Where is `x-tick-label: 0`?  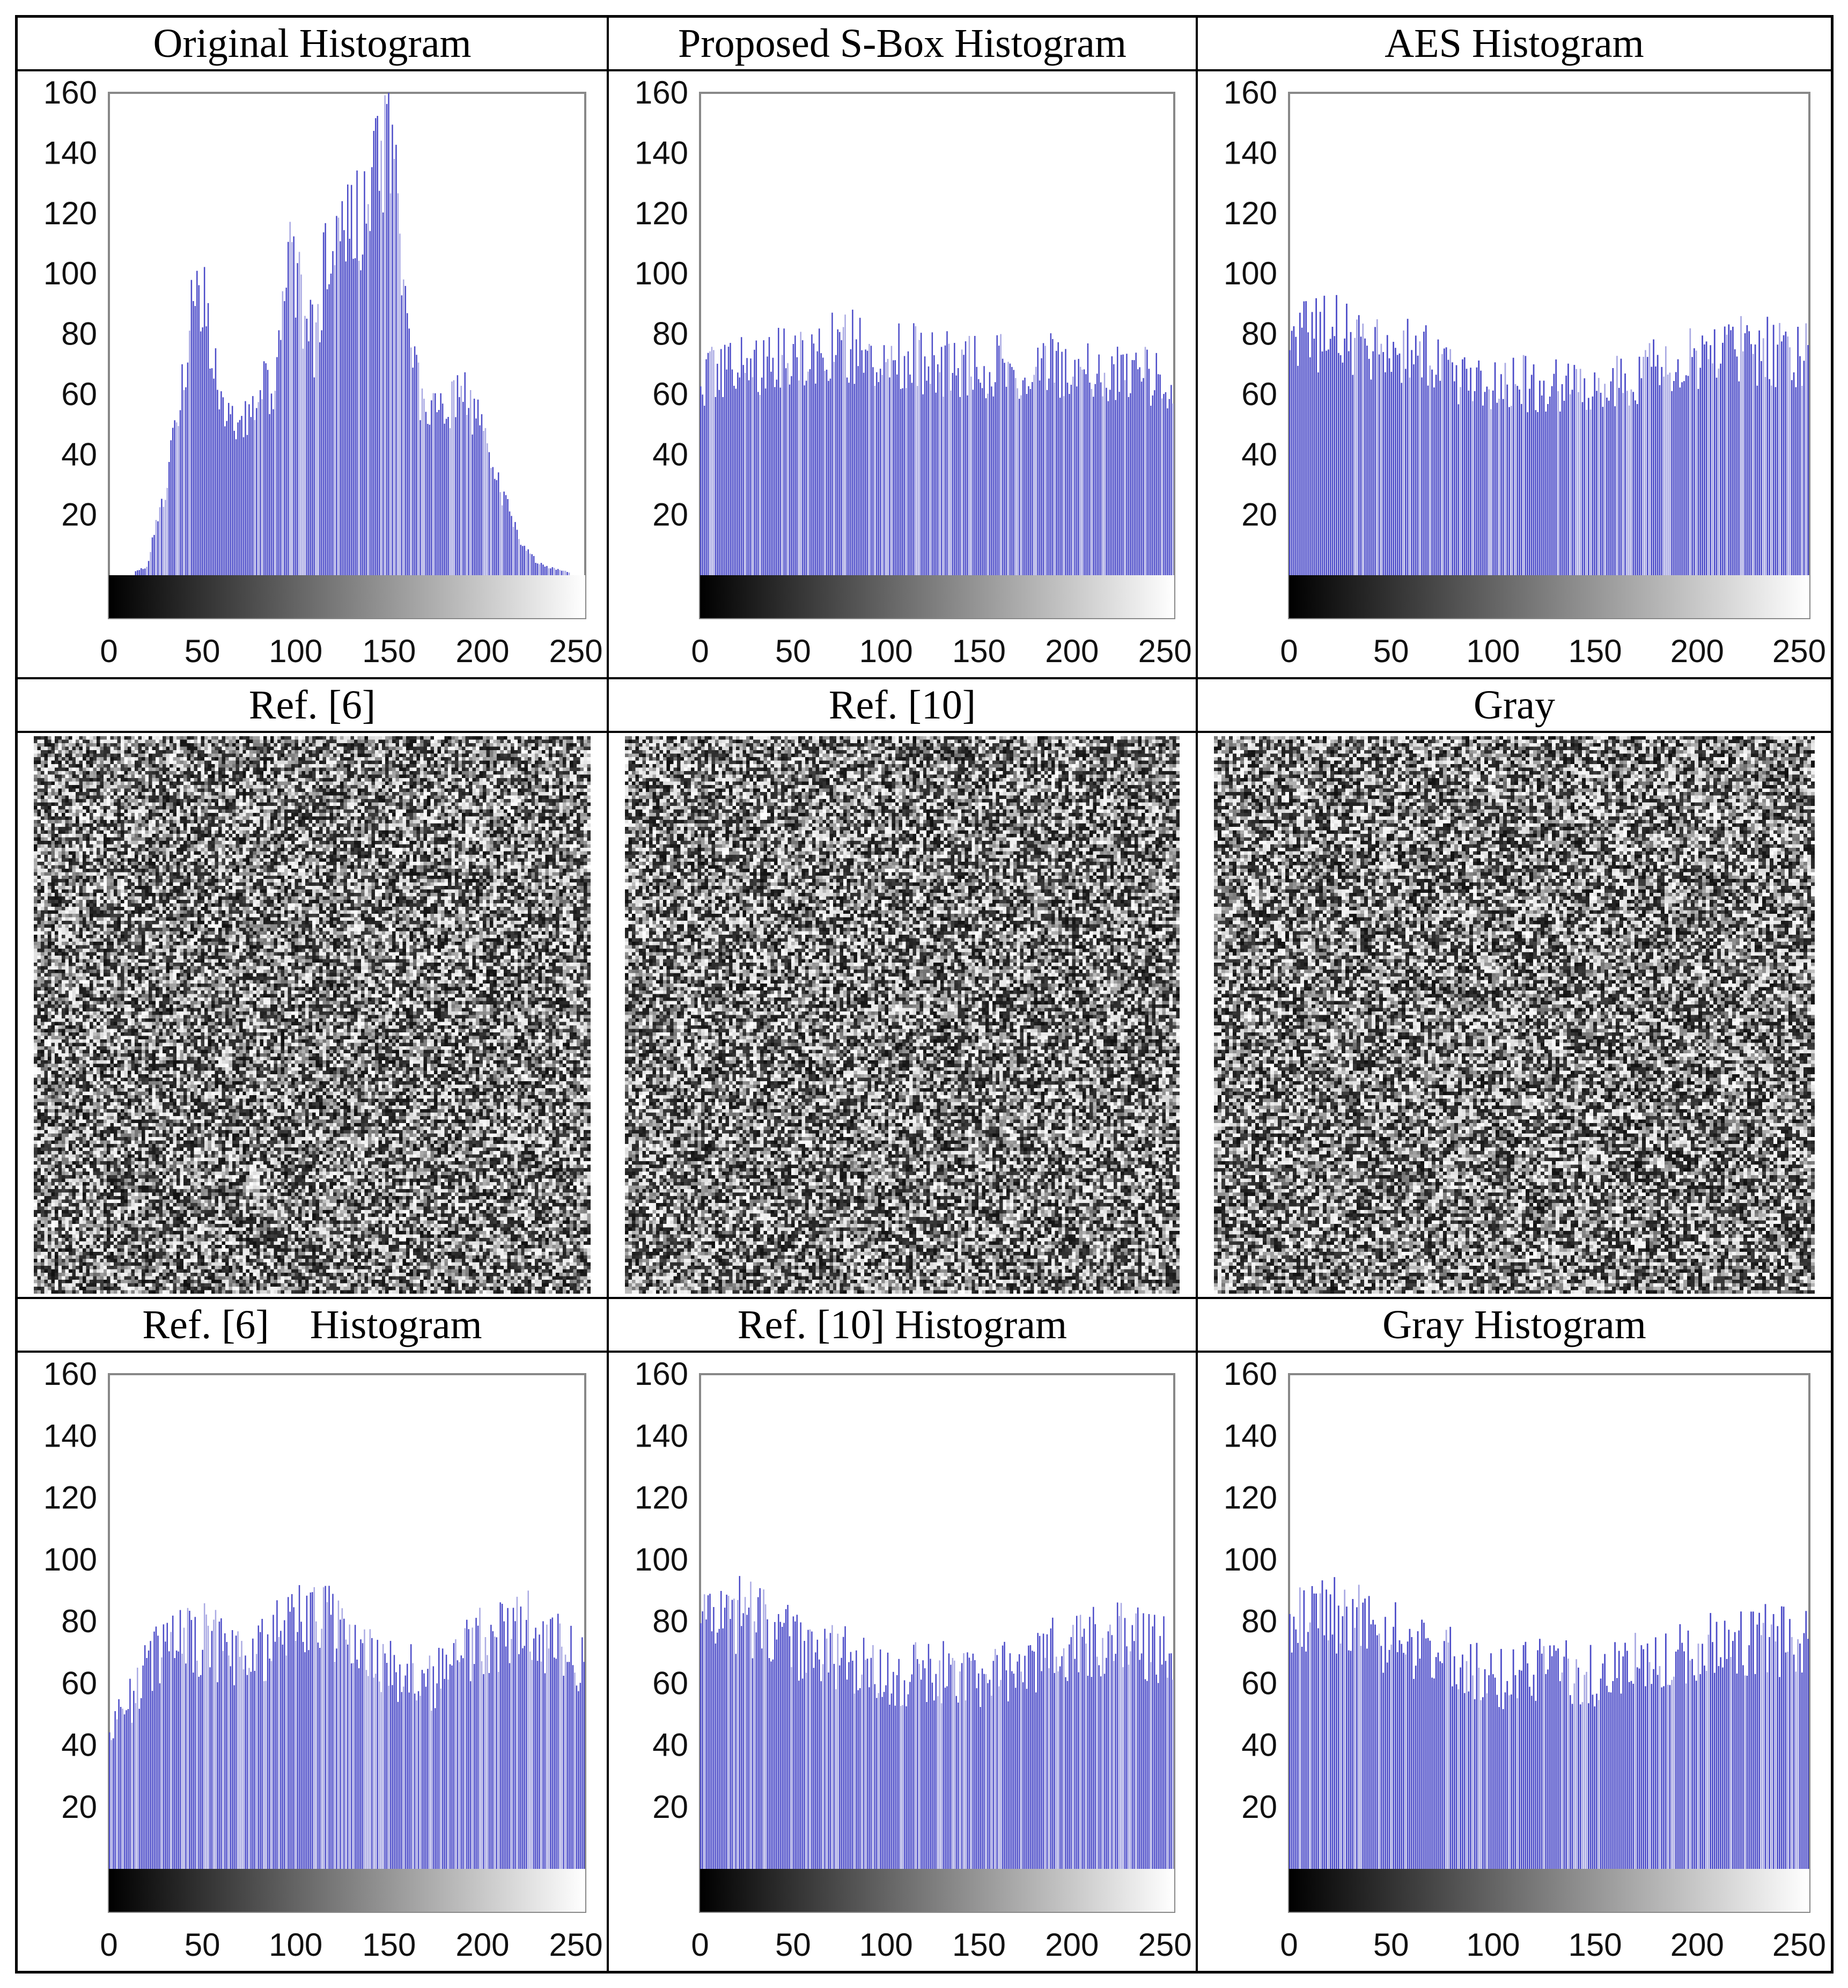 x-tick-label: 0 is located at coordinates (700, 1945).